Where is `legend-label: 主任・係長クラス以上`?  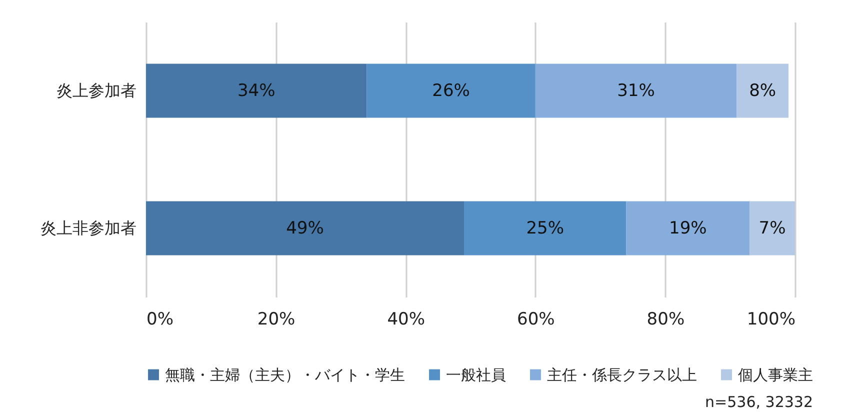
legend-label: 主任・係長クラス以上 is located at coordinates (622, 375).